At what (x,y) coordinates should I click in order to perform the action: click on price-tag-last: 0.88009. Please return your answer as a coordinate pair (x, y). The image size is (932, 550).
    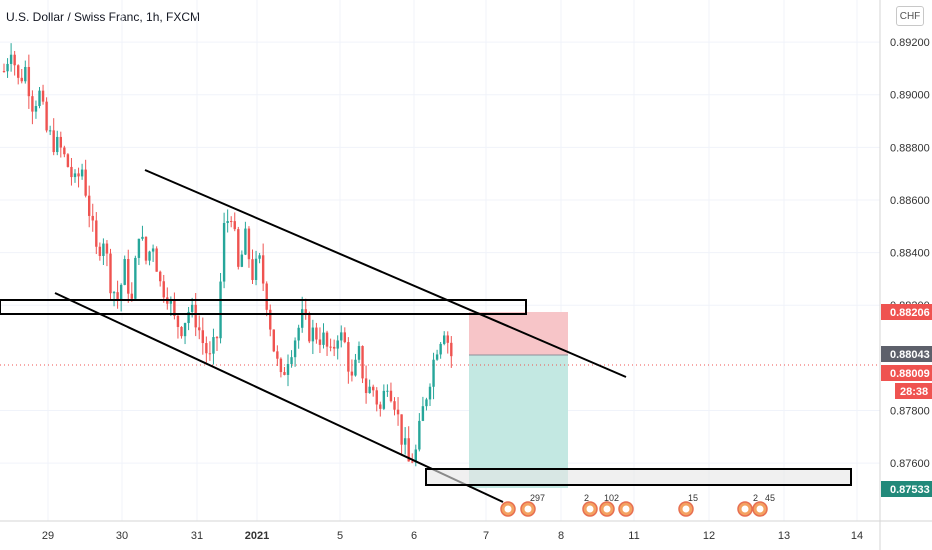
    Looking at the image, I should click on (906, 373).